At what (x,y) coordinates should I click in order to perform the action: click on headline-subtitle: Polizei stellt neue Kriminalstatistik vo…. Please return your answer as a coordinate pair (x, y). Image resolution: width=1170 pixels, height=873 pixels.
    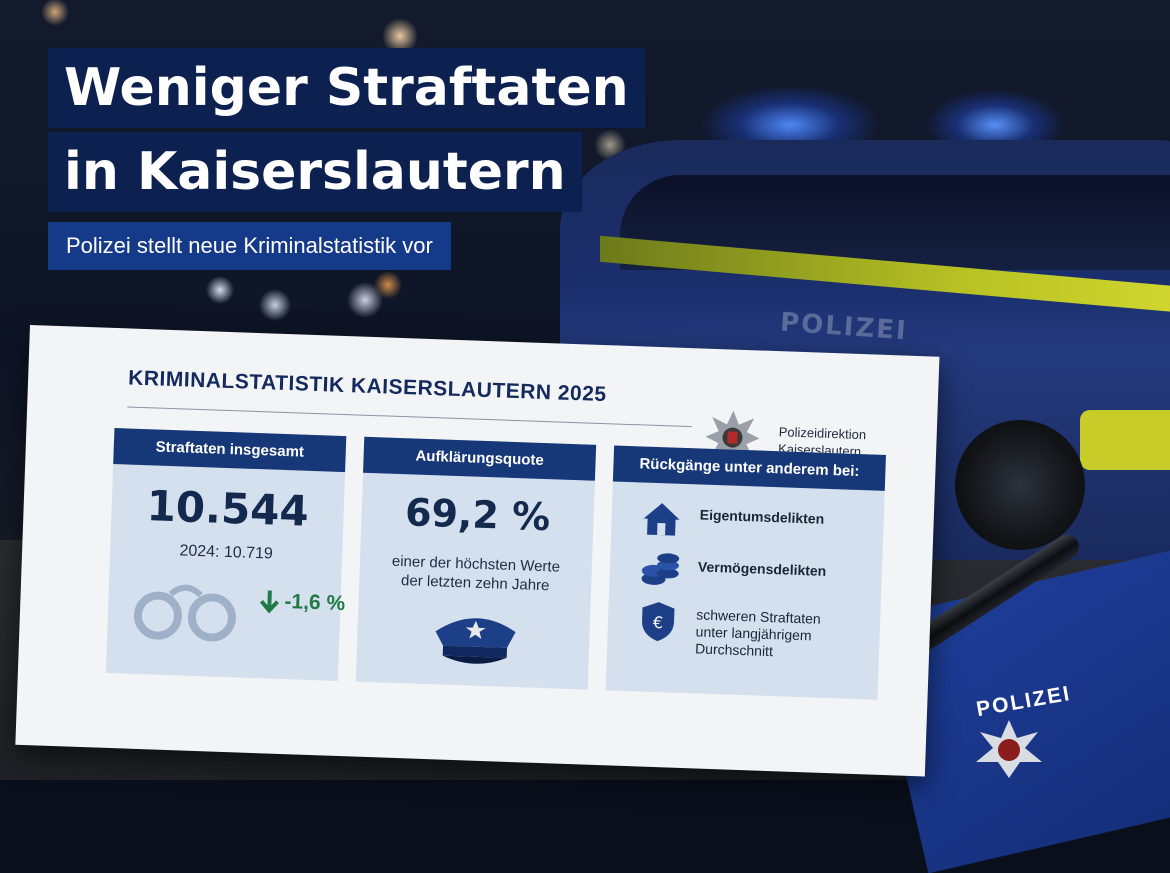
    Looking at the image, I should click on (249, 246).